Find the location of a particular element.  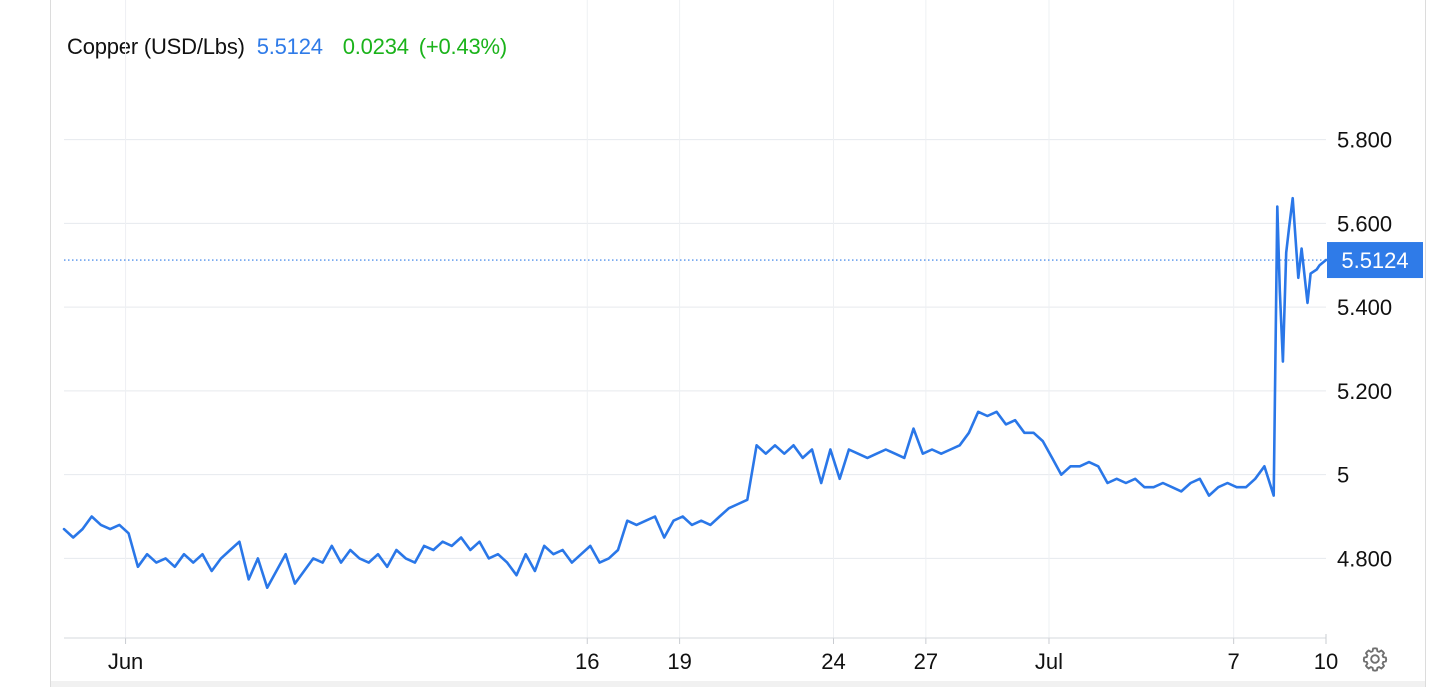

x-tick-label-7: 10 is located at coordinates (1326, 661).